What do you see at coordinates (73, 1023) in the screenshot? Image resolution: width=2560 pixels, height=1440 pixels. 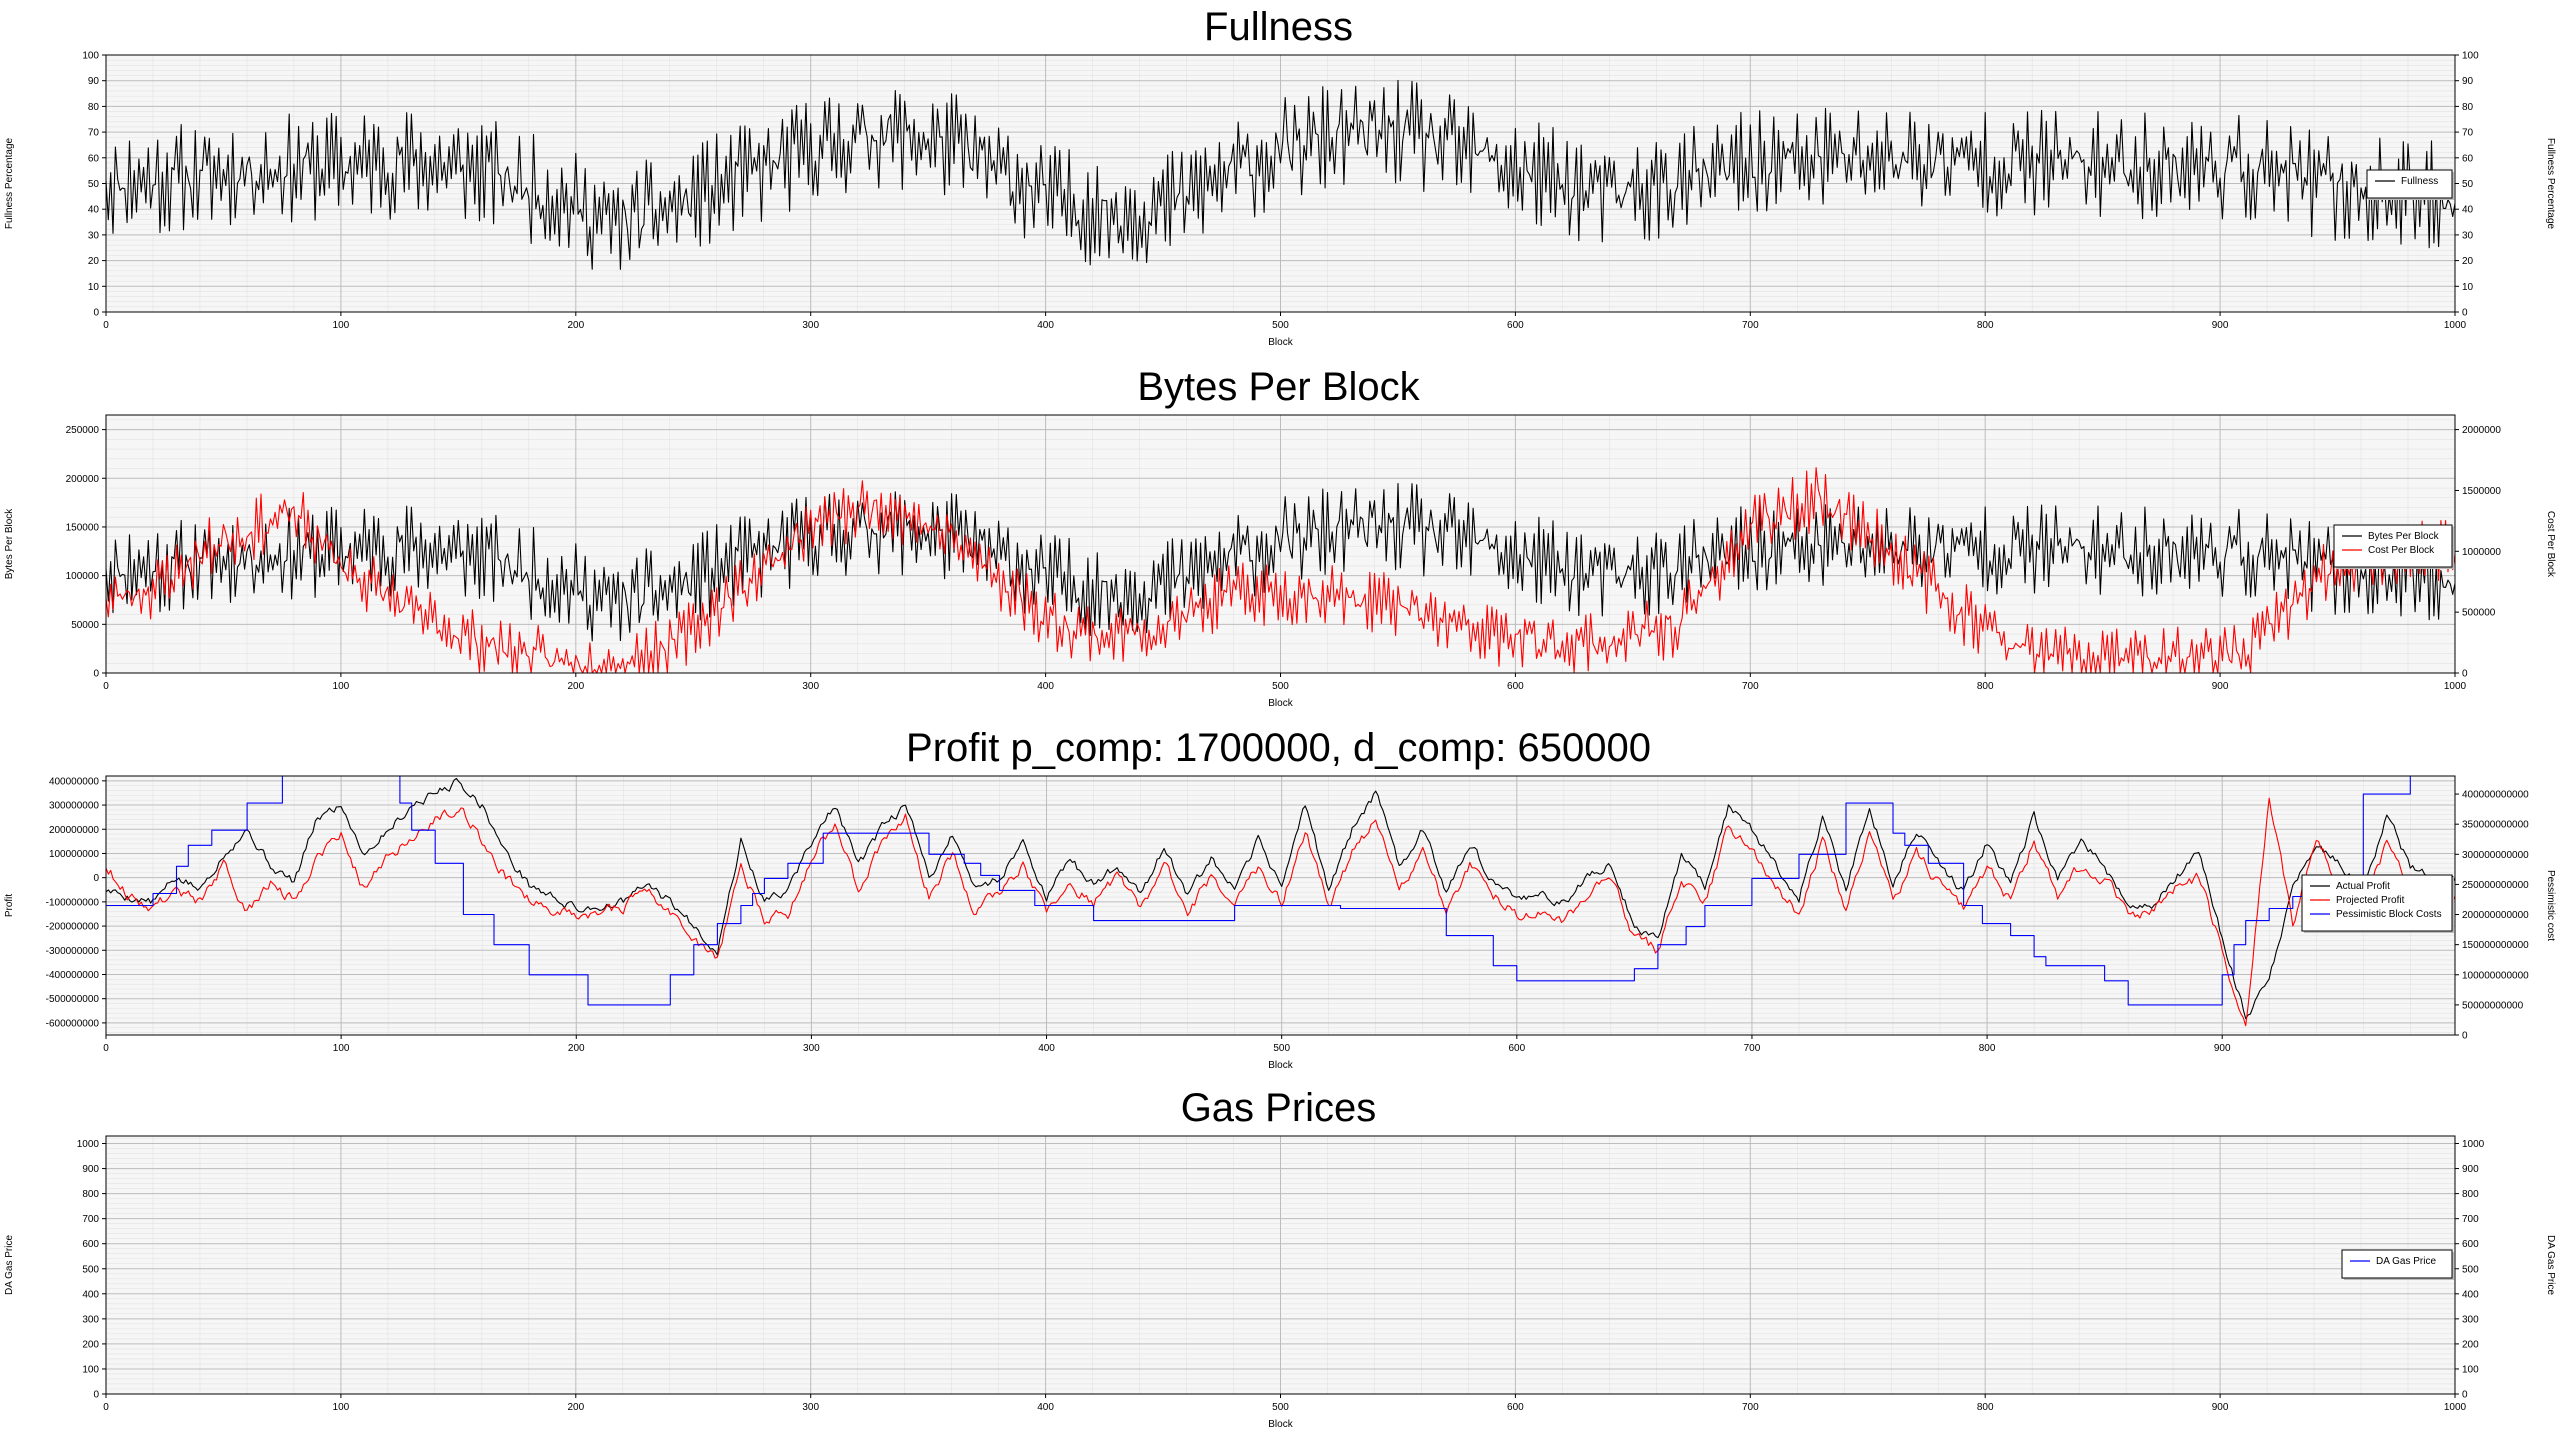 I see `y-tick-label: -600000000` at bounding box center [73, 1023].